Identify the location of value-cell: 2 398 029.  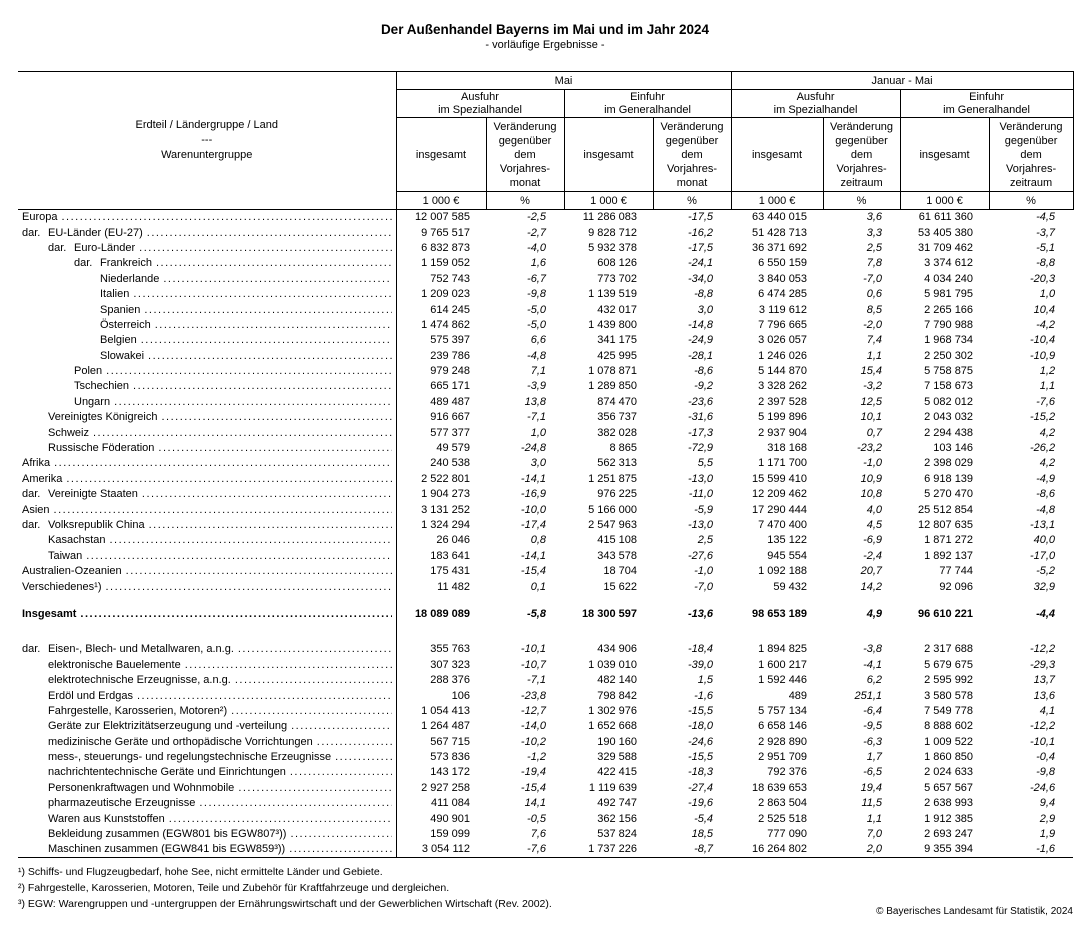
(949, 463).